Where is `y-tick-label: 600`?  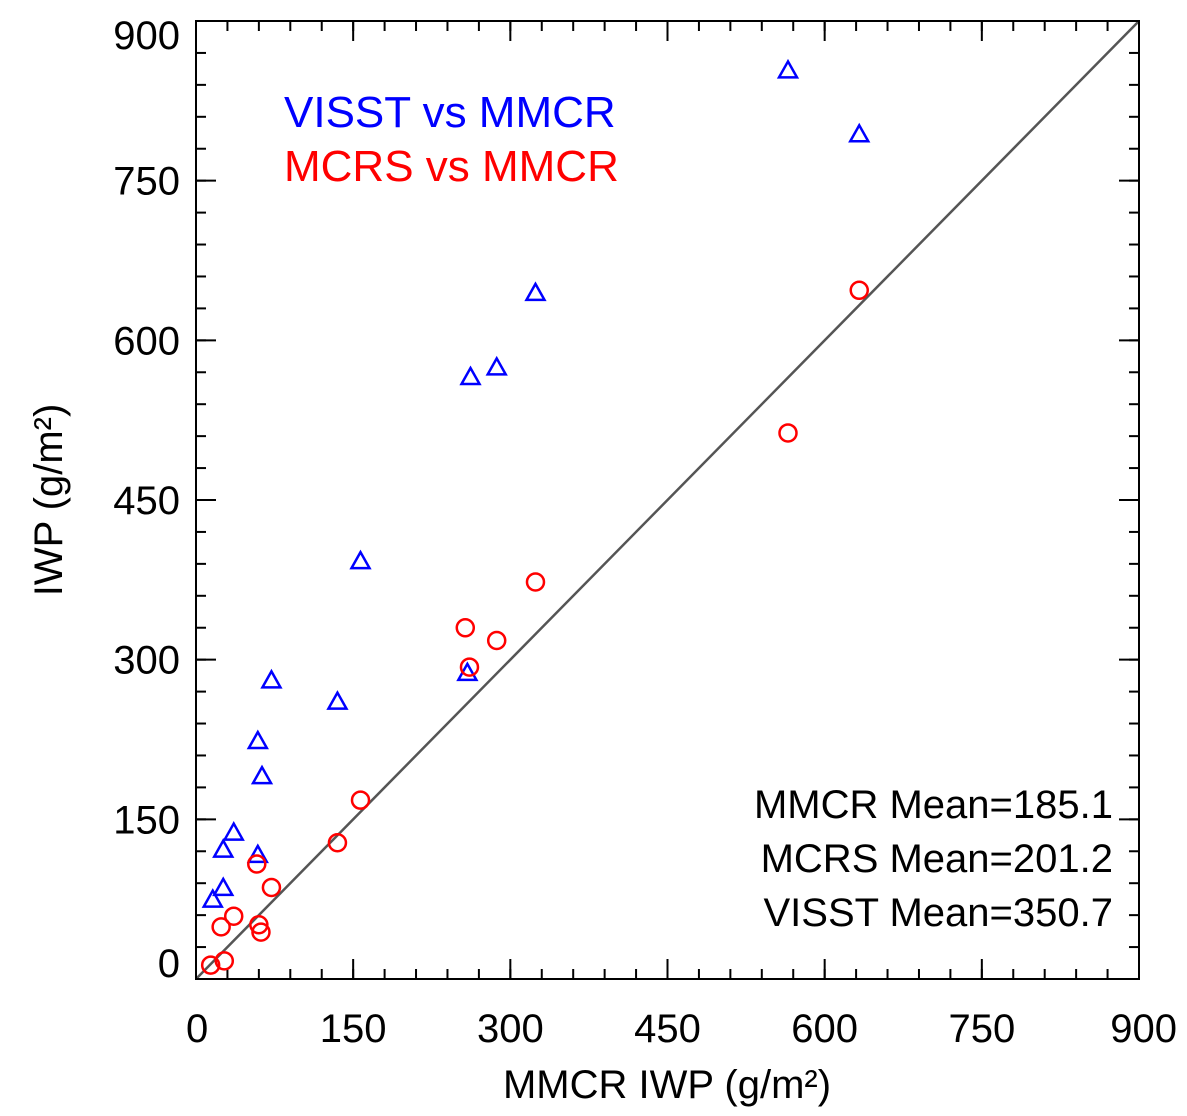 y-tick-label: 600 is located at coordinates (146, 341).